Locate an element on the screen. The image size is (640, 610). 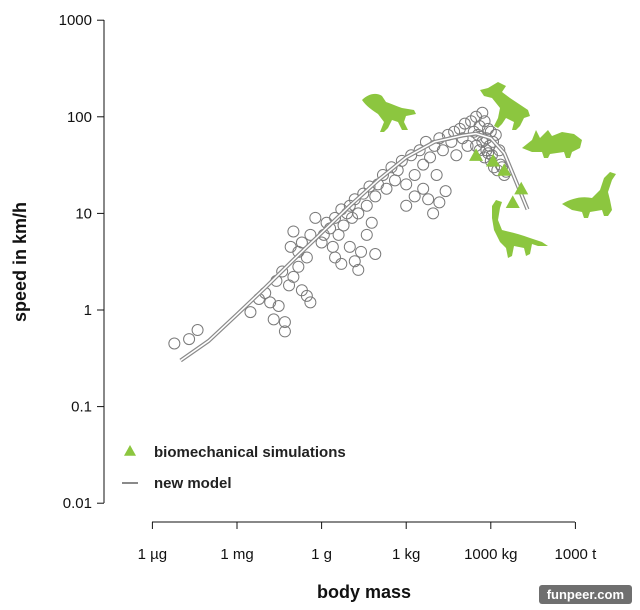
legend-entries: biomechanical simulations new model is located at coordinates (234, 468).